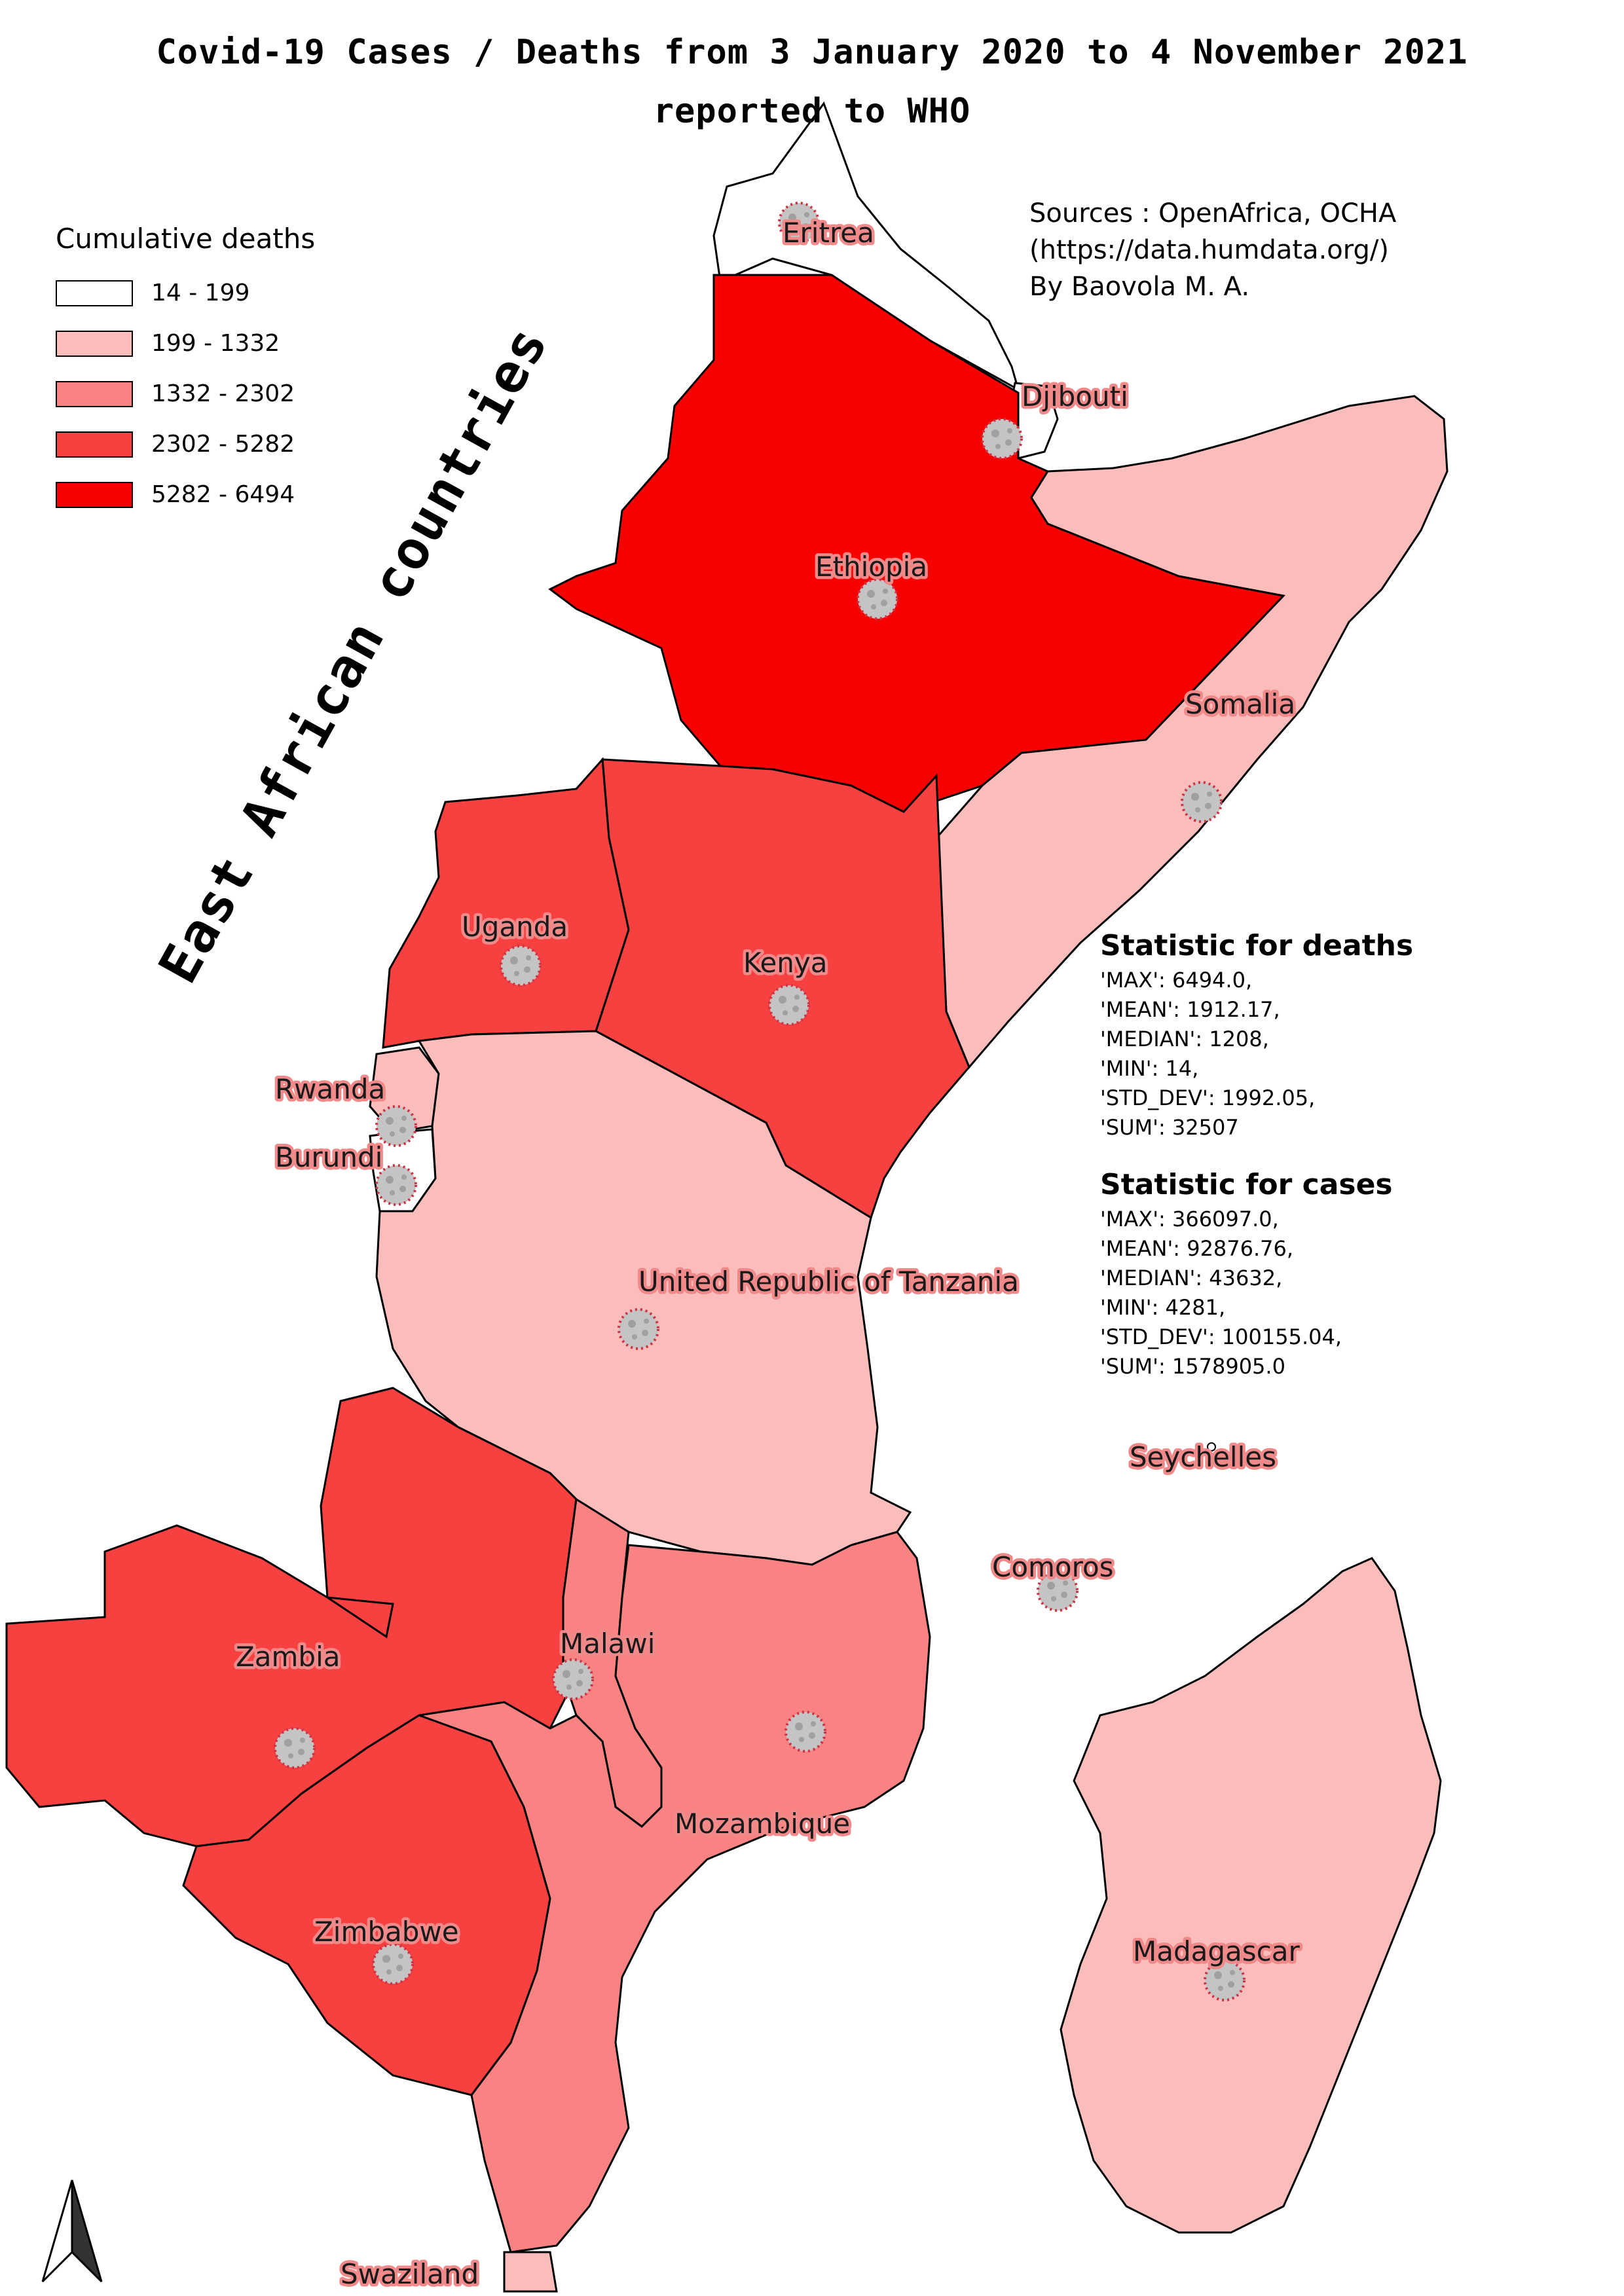 The height and width of the screenshot is (2296, 1624). Describe the element at coordinates (1192, 1366) in the screenshot. I see `stats-line: 'SUM': 1578905.0` at that location.